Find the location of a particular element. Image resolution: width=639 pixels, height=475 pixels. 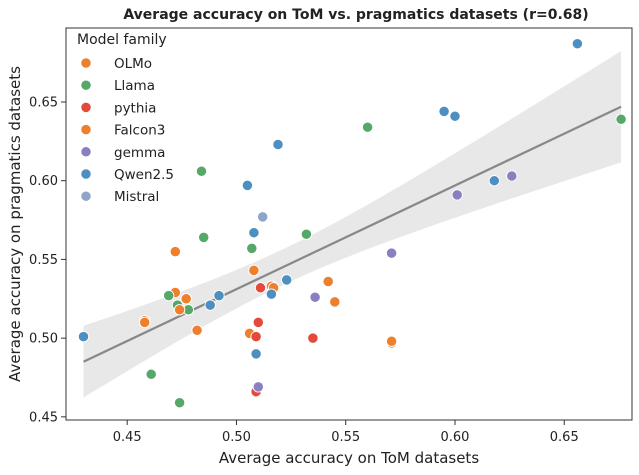

y-tick-label: 0.45 is located at coordinates (43, 417).